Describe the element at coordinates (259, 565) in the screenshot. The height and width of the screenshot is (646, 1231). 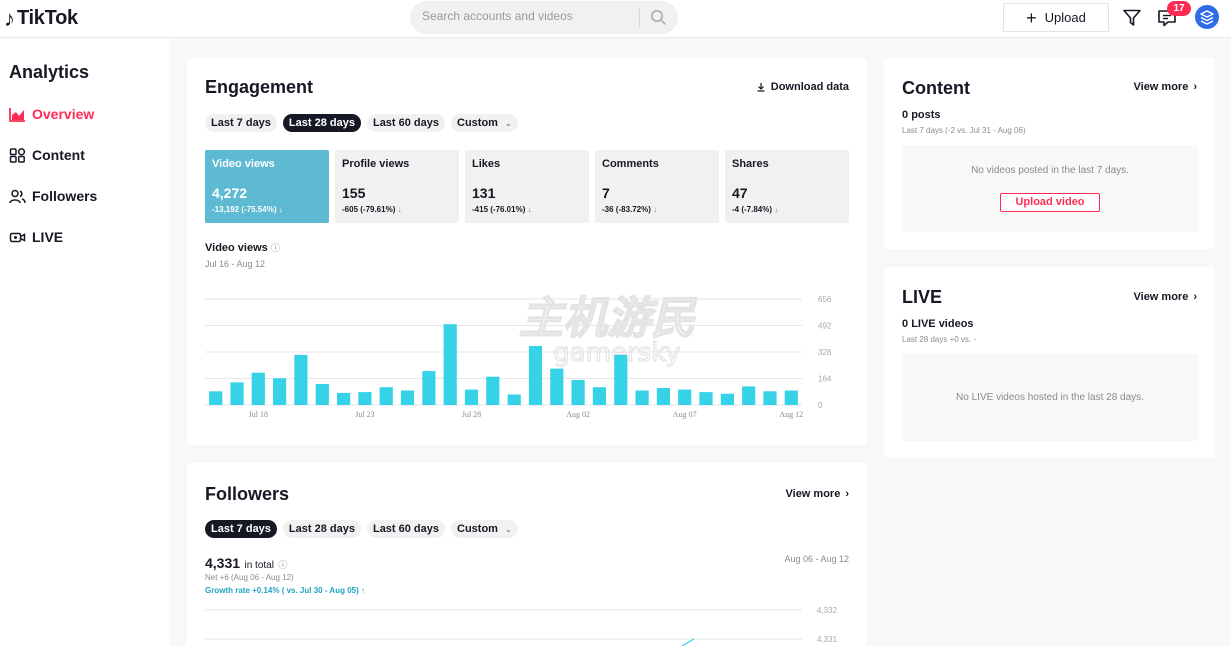
I see `followers-total-label: in total` at that location.